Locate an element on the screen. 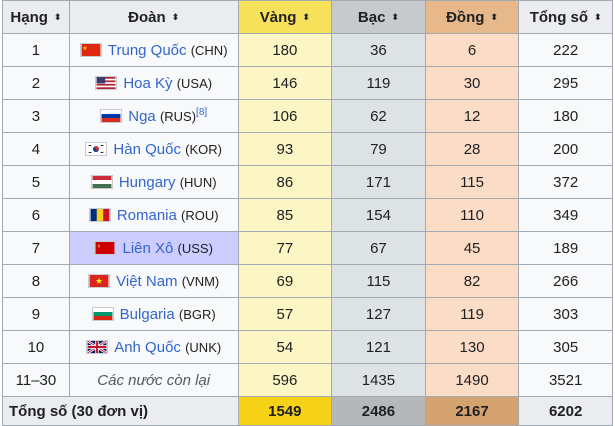 Image resolution: width=615 pixels, height=426 pixels. country-link: Liên Xô is located at coordinates (148, 248).